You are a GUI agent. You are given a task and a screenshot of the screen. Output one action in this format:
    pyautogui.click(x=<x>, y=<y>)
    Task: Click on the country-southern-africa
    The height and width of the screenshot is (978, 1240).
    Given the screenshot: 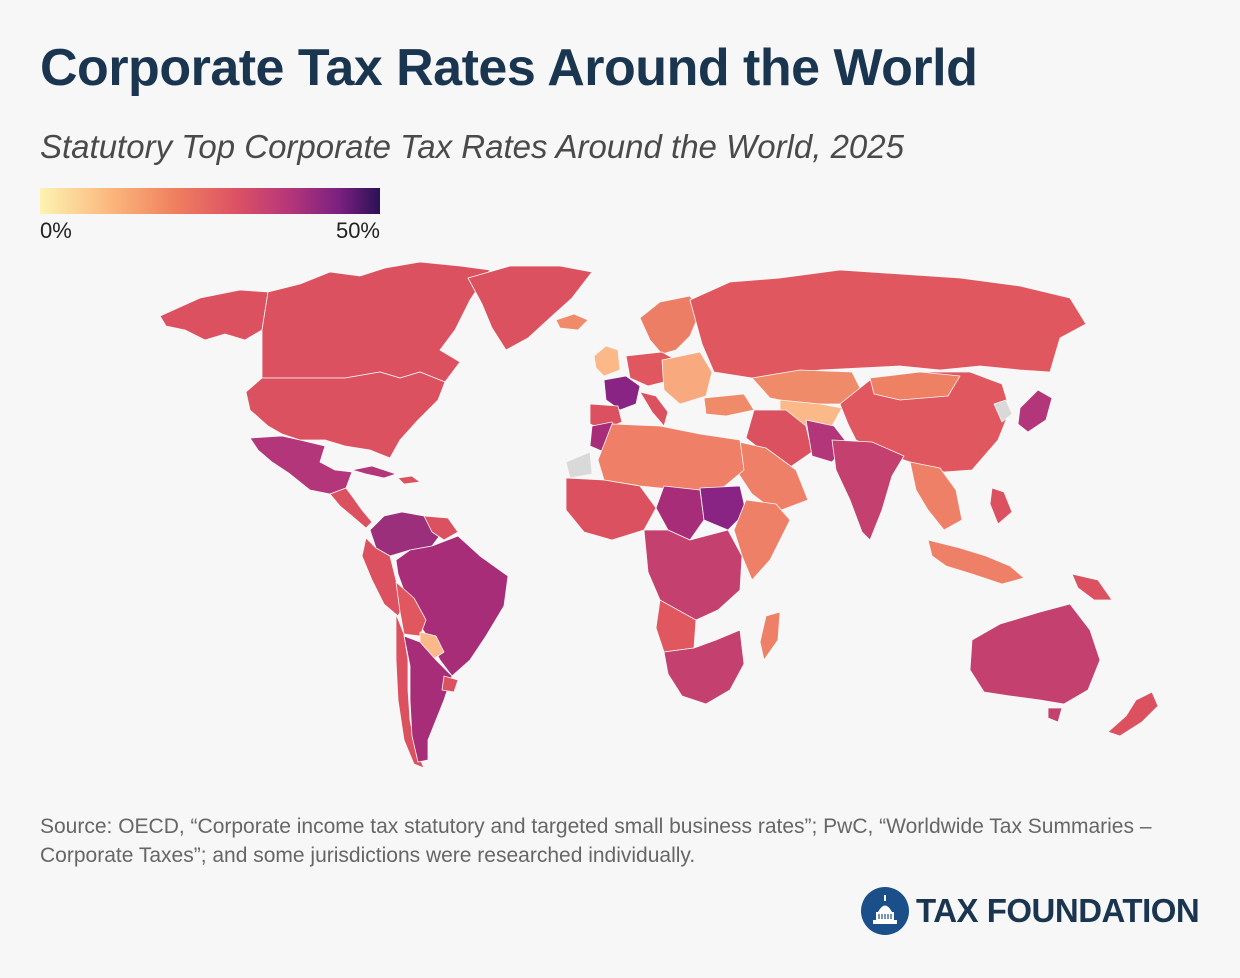 What is the action you would take?
    pyautogui.click(x=704, y=667)
    